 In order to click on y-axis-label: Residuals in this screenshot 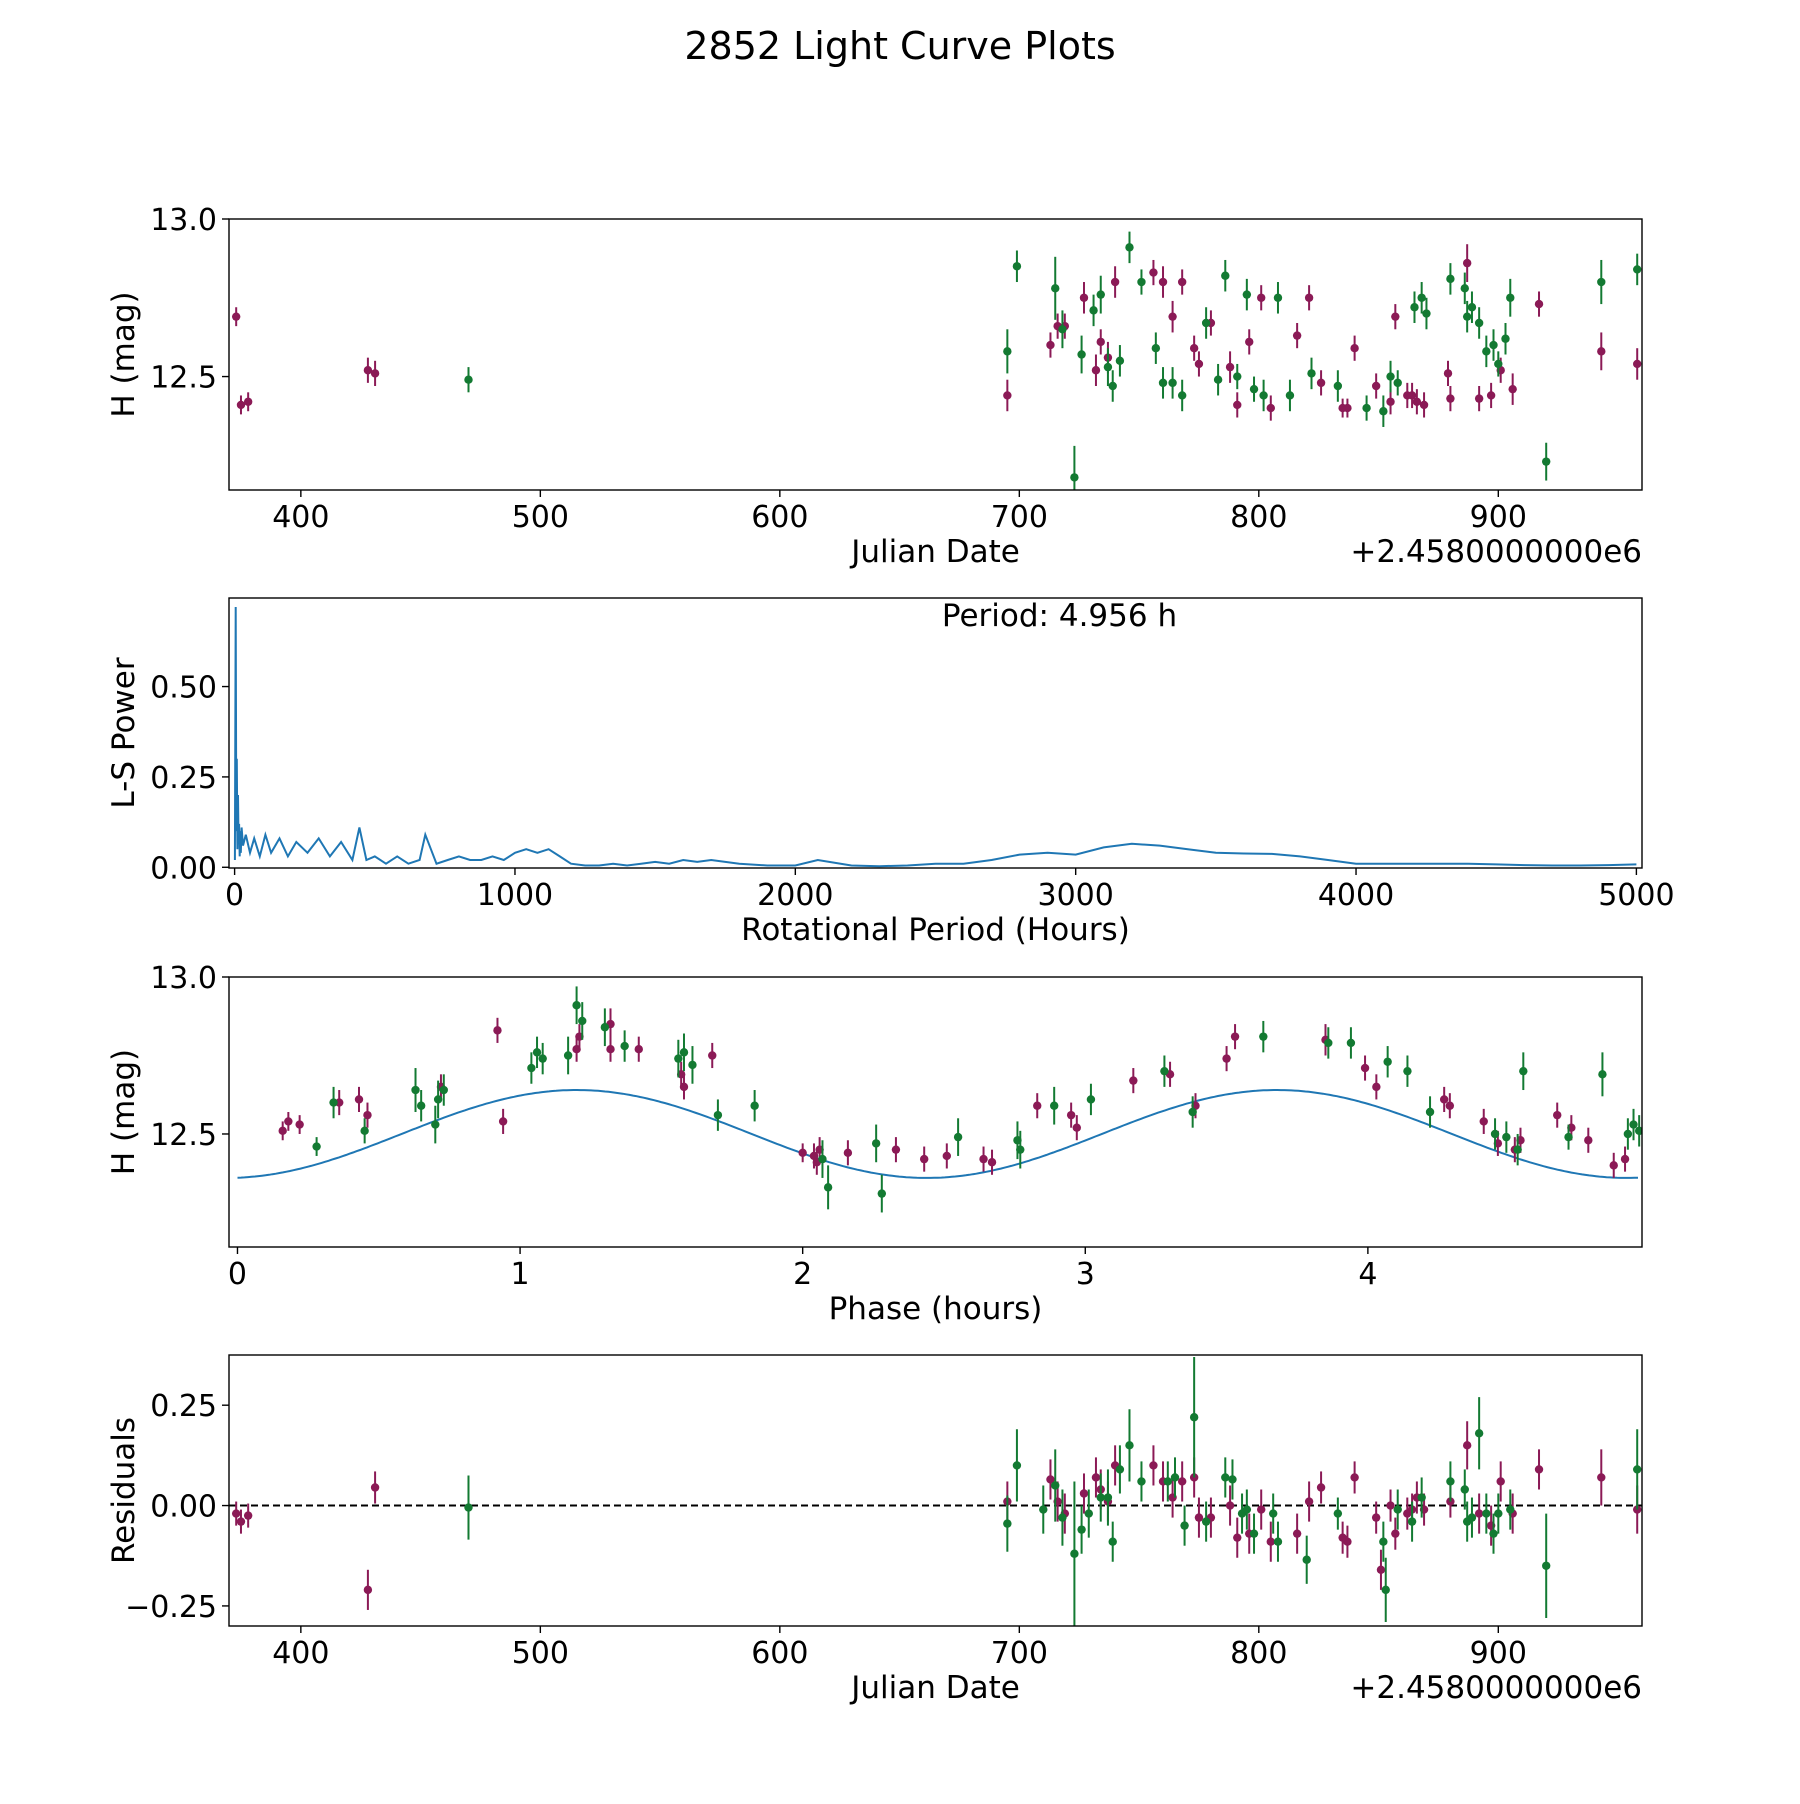, I will do `click(124, 1490)`.